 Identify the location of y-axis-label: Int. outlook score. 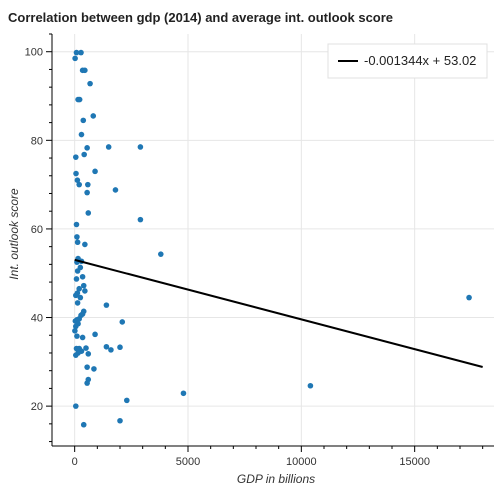
(14, 234).